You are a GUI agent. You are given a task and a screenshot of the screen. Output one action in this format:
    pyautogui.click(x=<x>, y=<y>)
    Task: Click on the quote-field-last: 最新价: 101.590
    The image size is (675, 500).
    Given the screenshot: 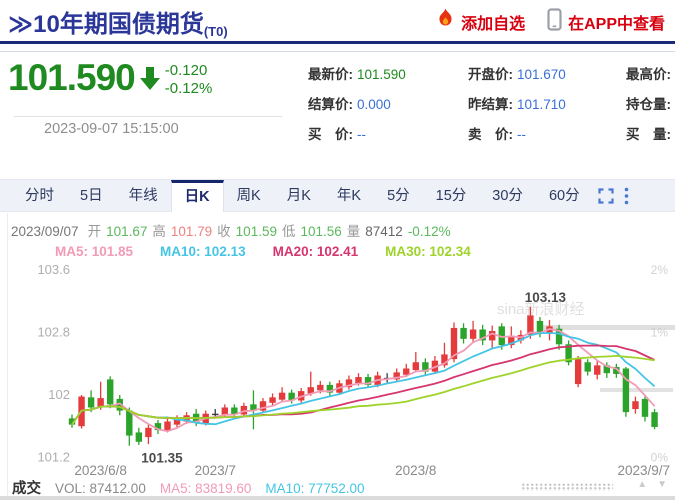 What is the action you would take?
    pyautogui.click(x=357, y=74)
    